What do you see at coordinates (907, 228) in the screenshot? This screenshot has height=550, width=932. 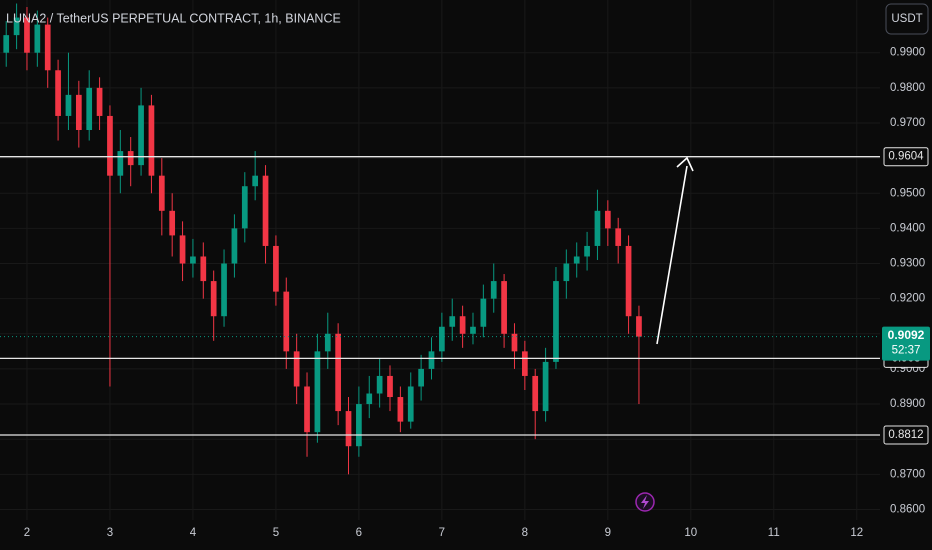 I see `y-tick-label: 0.9400` at bounding box center [907, 228].